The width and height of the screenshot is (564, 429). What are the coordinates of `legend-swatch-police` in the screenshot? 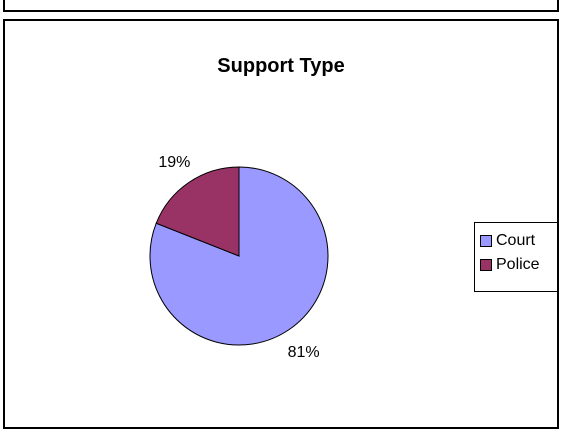 It's located at (486, 265).